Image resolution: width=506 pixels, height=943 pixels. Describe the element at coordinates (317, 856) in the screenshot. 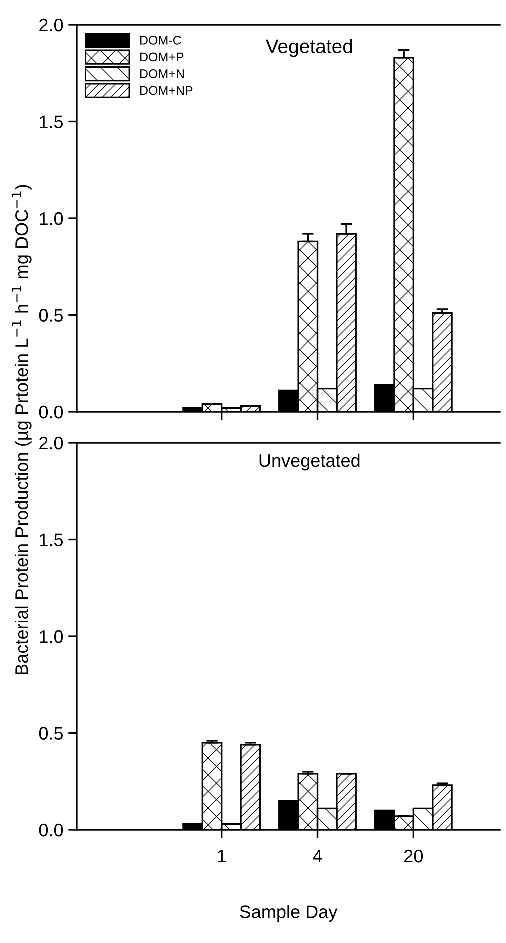

I see `x-tick-label: 4` at that location.